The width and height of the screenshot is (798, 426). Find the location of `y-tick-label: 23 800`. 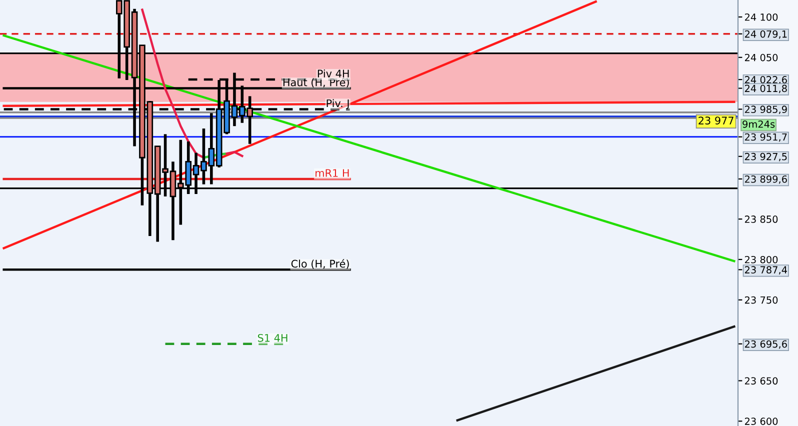

y-tick-label: 23 800 is located at coordinates (761, 260).